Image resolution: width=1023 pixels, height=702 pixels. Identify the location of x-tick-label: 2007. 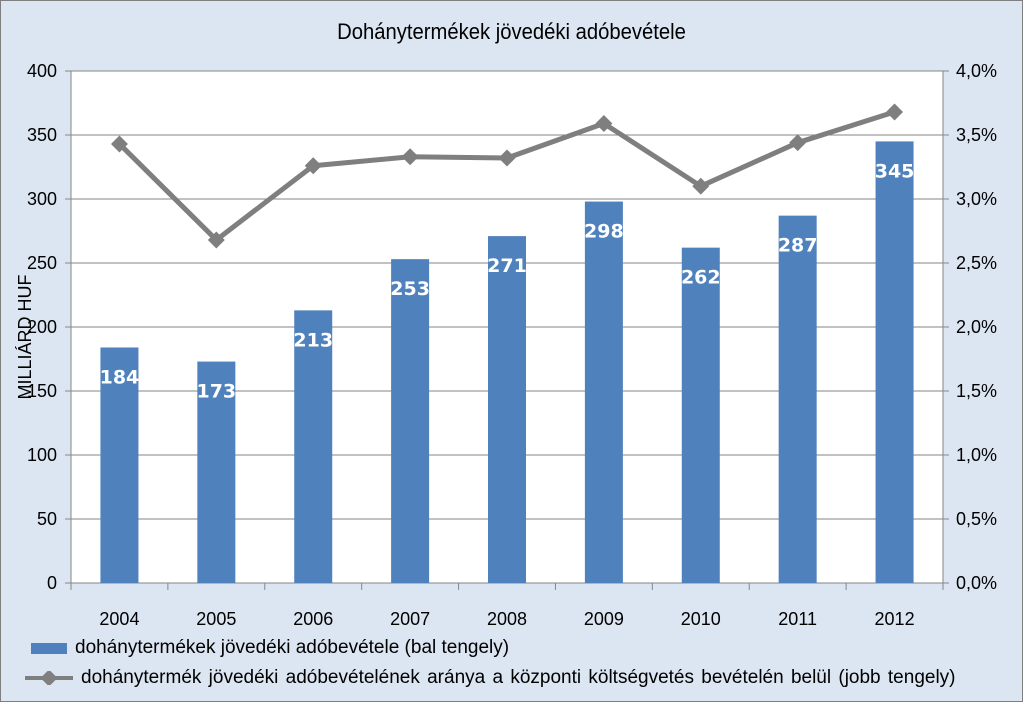
(410, 619).